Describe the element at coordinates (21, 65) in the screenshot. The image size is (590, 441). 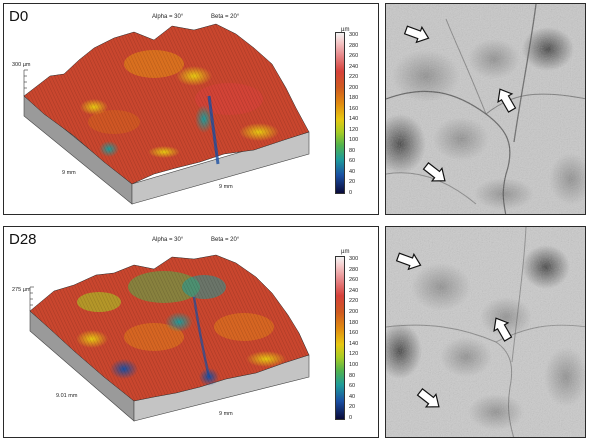
I see `height-axis-label: 300 µm` at that location.